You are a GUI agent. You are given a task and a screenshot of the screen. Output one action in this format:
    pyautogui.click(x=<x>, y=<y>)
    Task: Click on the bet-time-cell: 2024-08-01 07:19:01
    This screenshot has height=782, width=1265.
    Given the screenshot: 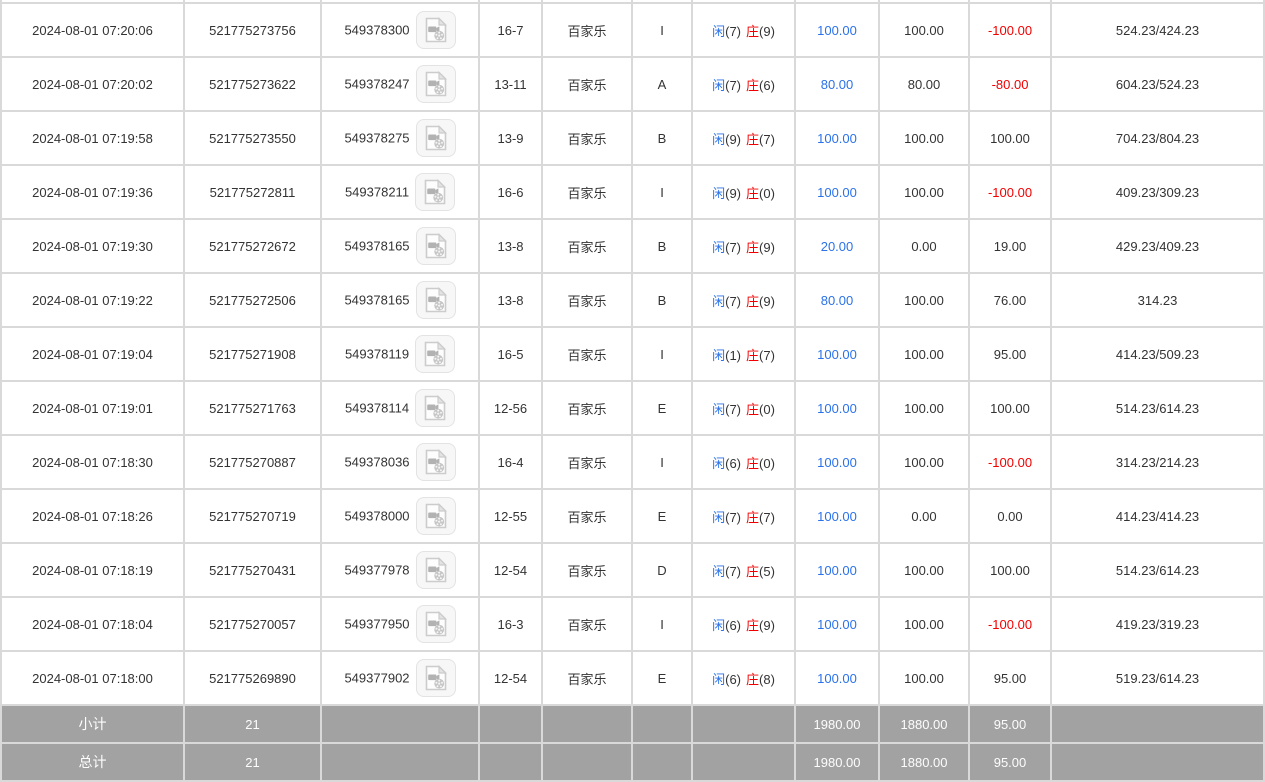 What is the action you would take?
    pyautogui.click(x=92, y=408)
    